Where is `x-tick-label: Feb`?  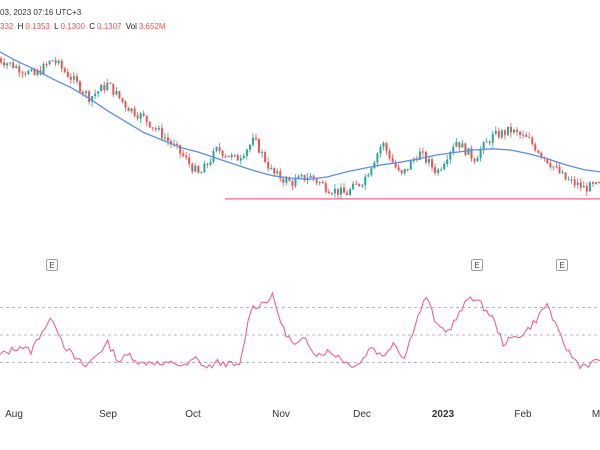 x-tick-label: Feb is located at coordinates (523, 414).